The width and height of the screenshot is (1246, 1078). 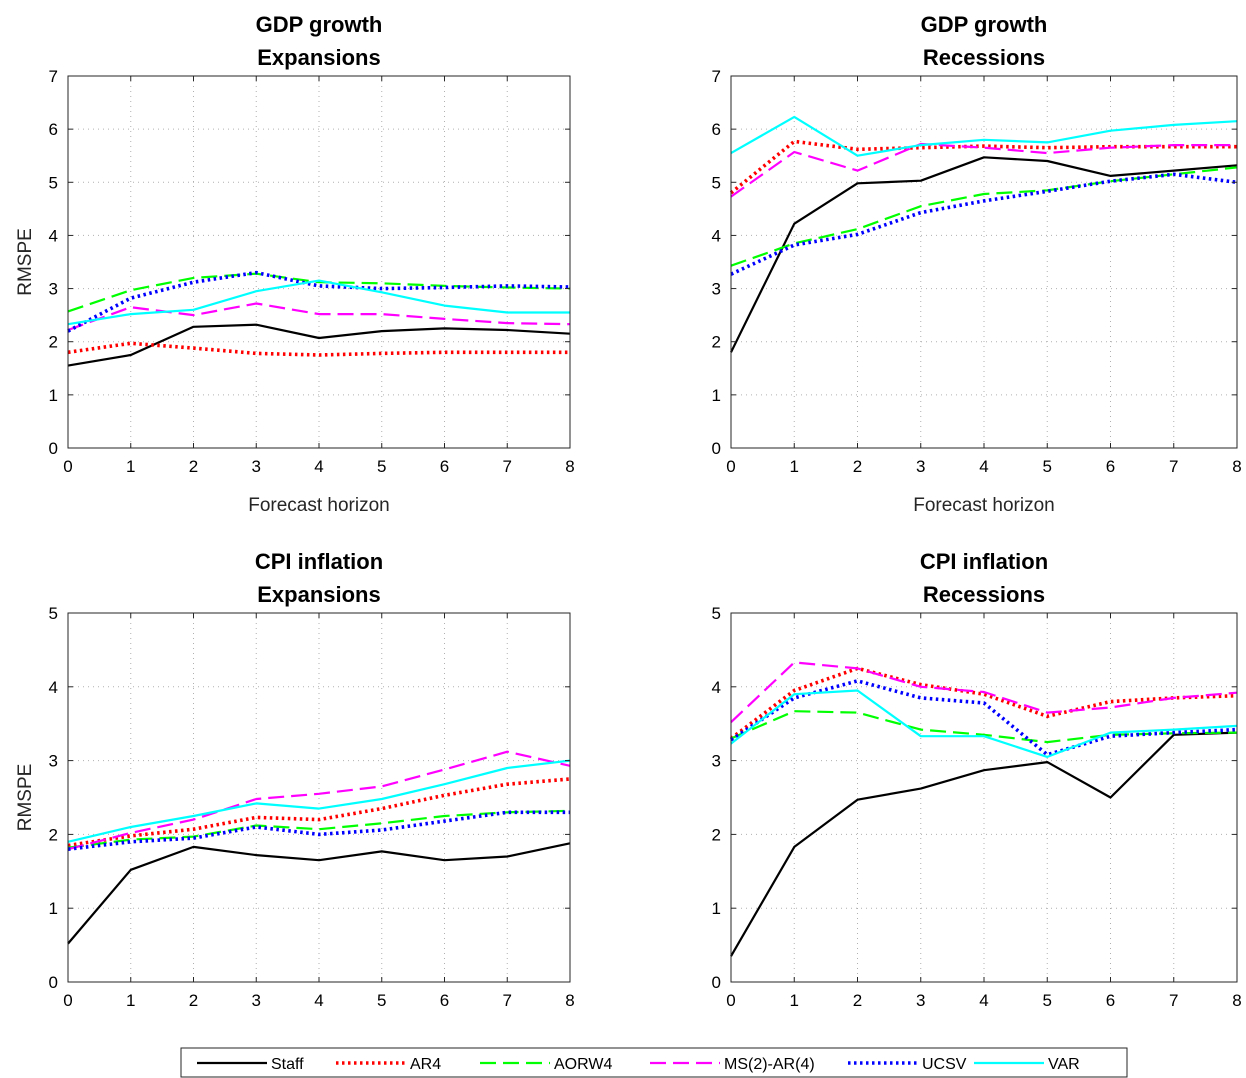 I want to click on legend-label-ucsv: UCSV, so click(x=944, y=1064).